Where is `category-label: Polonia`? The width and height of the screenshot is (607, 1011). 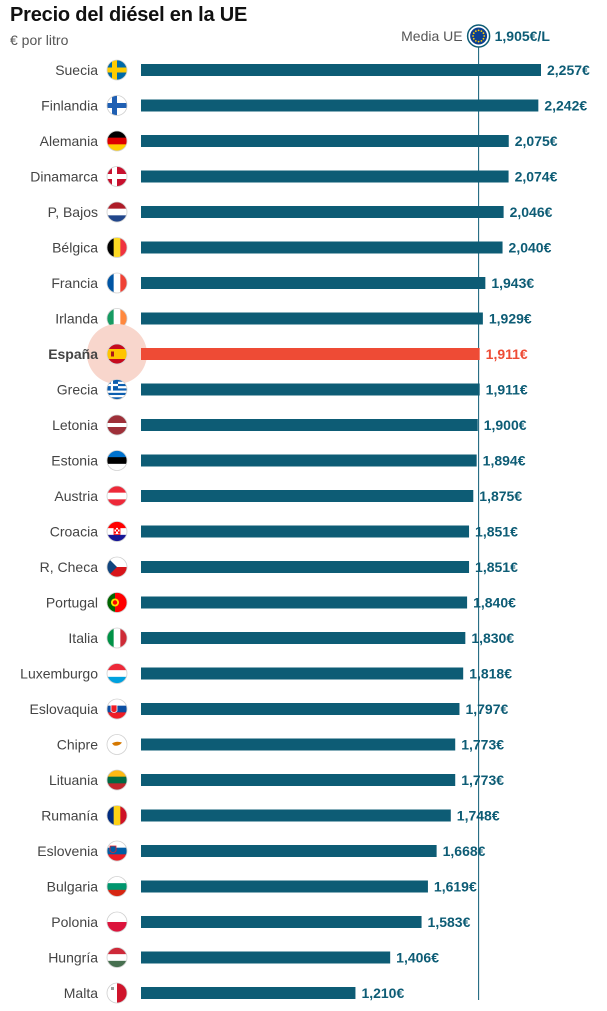 category-label: Polonia is located at coordinates (74, 922).